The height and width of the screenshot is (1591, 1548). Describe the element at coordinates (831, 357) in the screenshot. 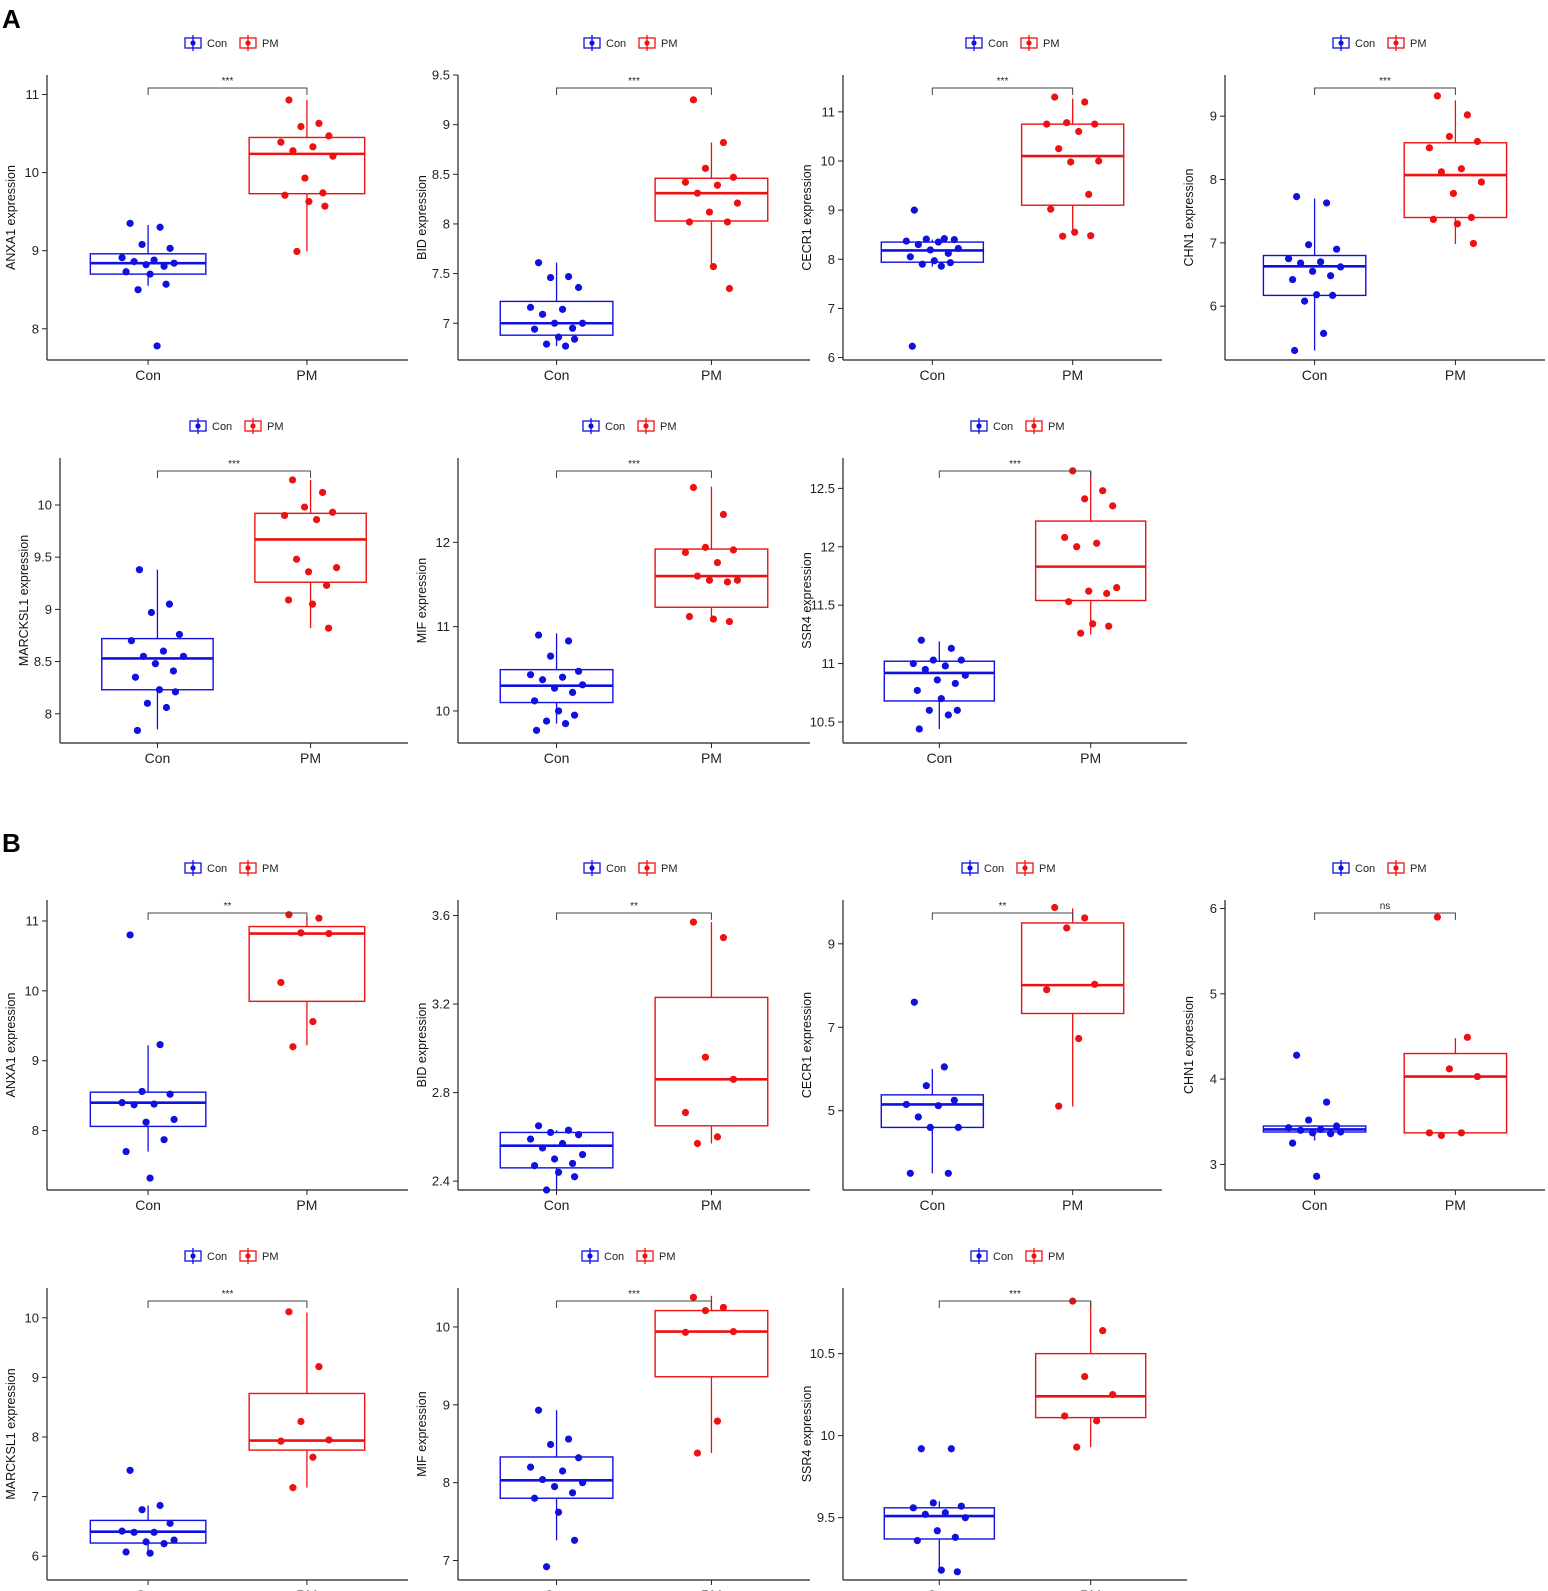

I see `y-tick-label: 6` at that location.